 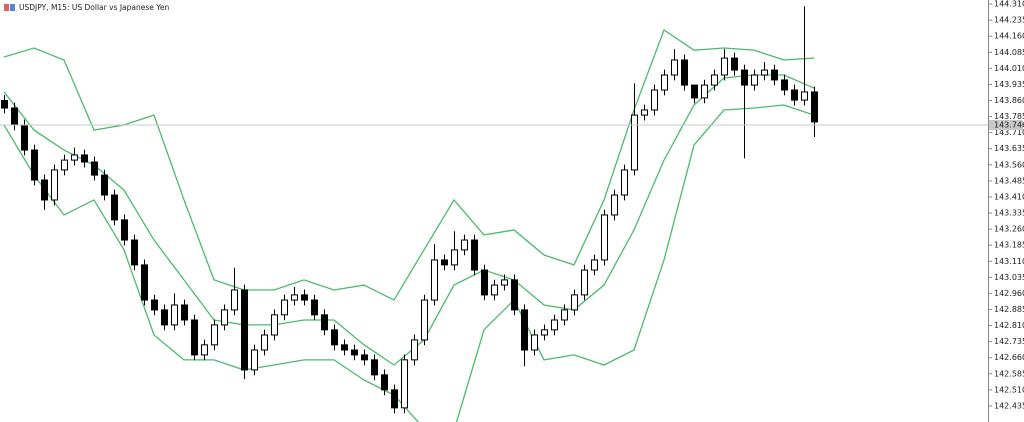 I want to click on current-price-box, so click(x=1006, y=124).